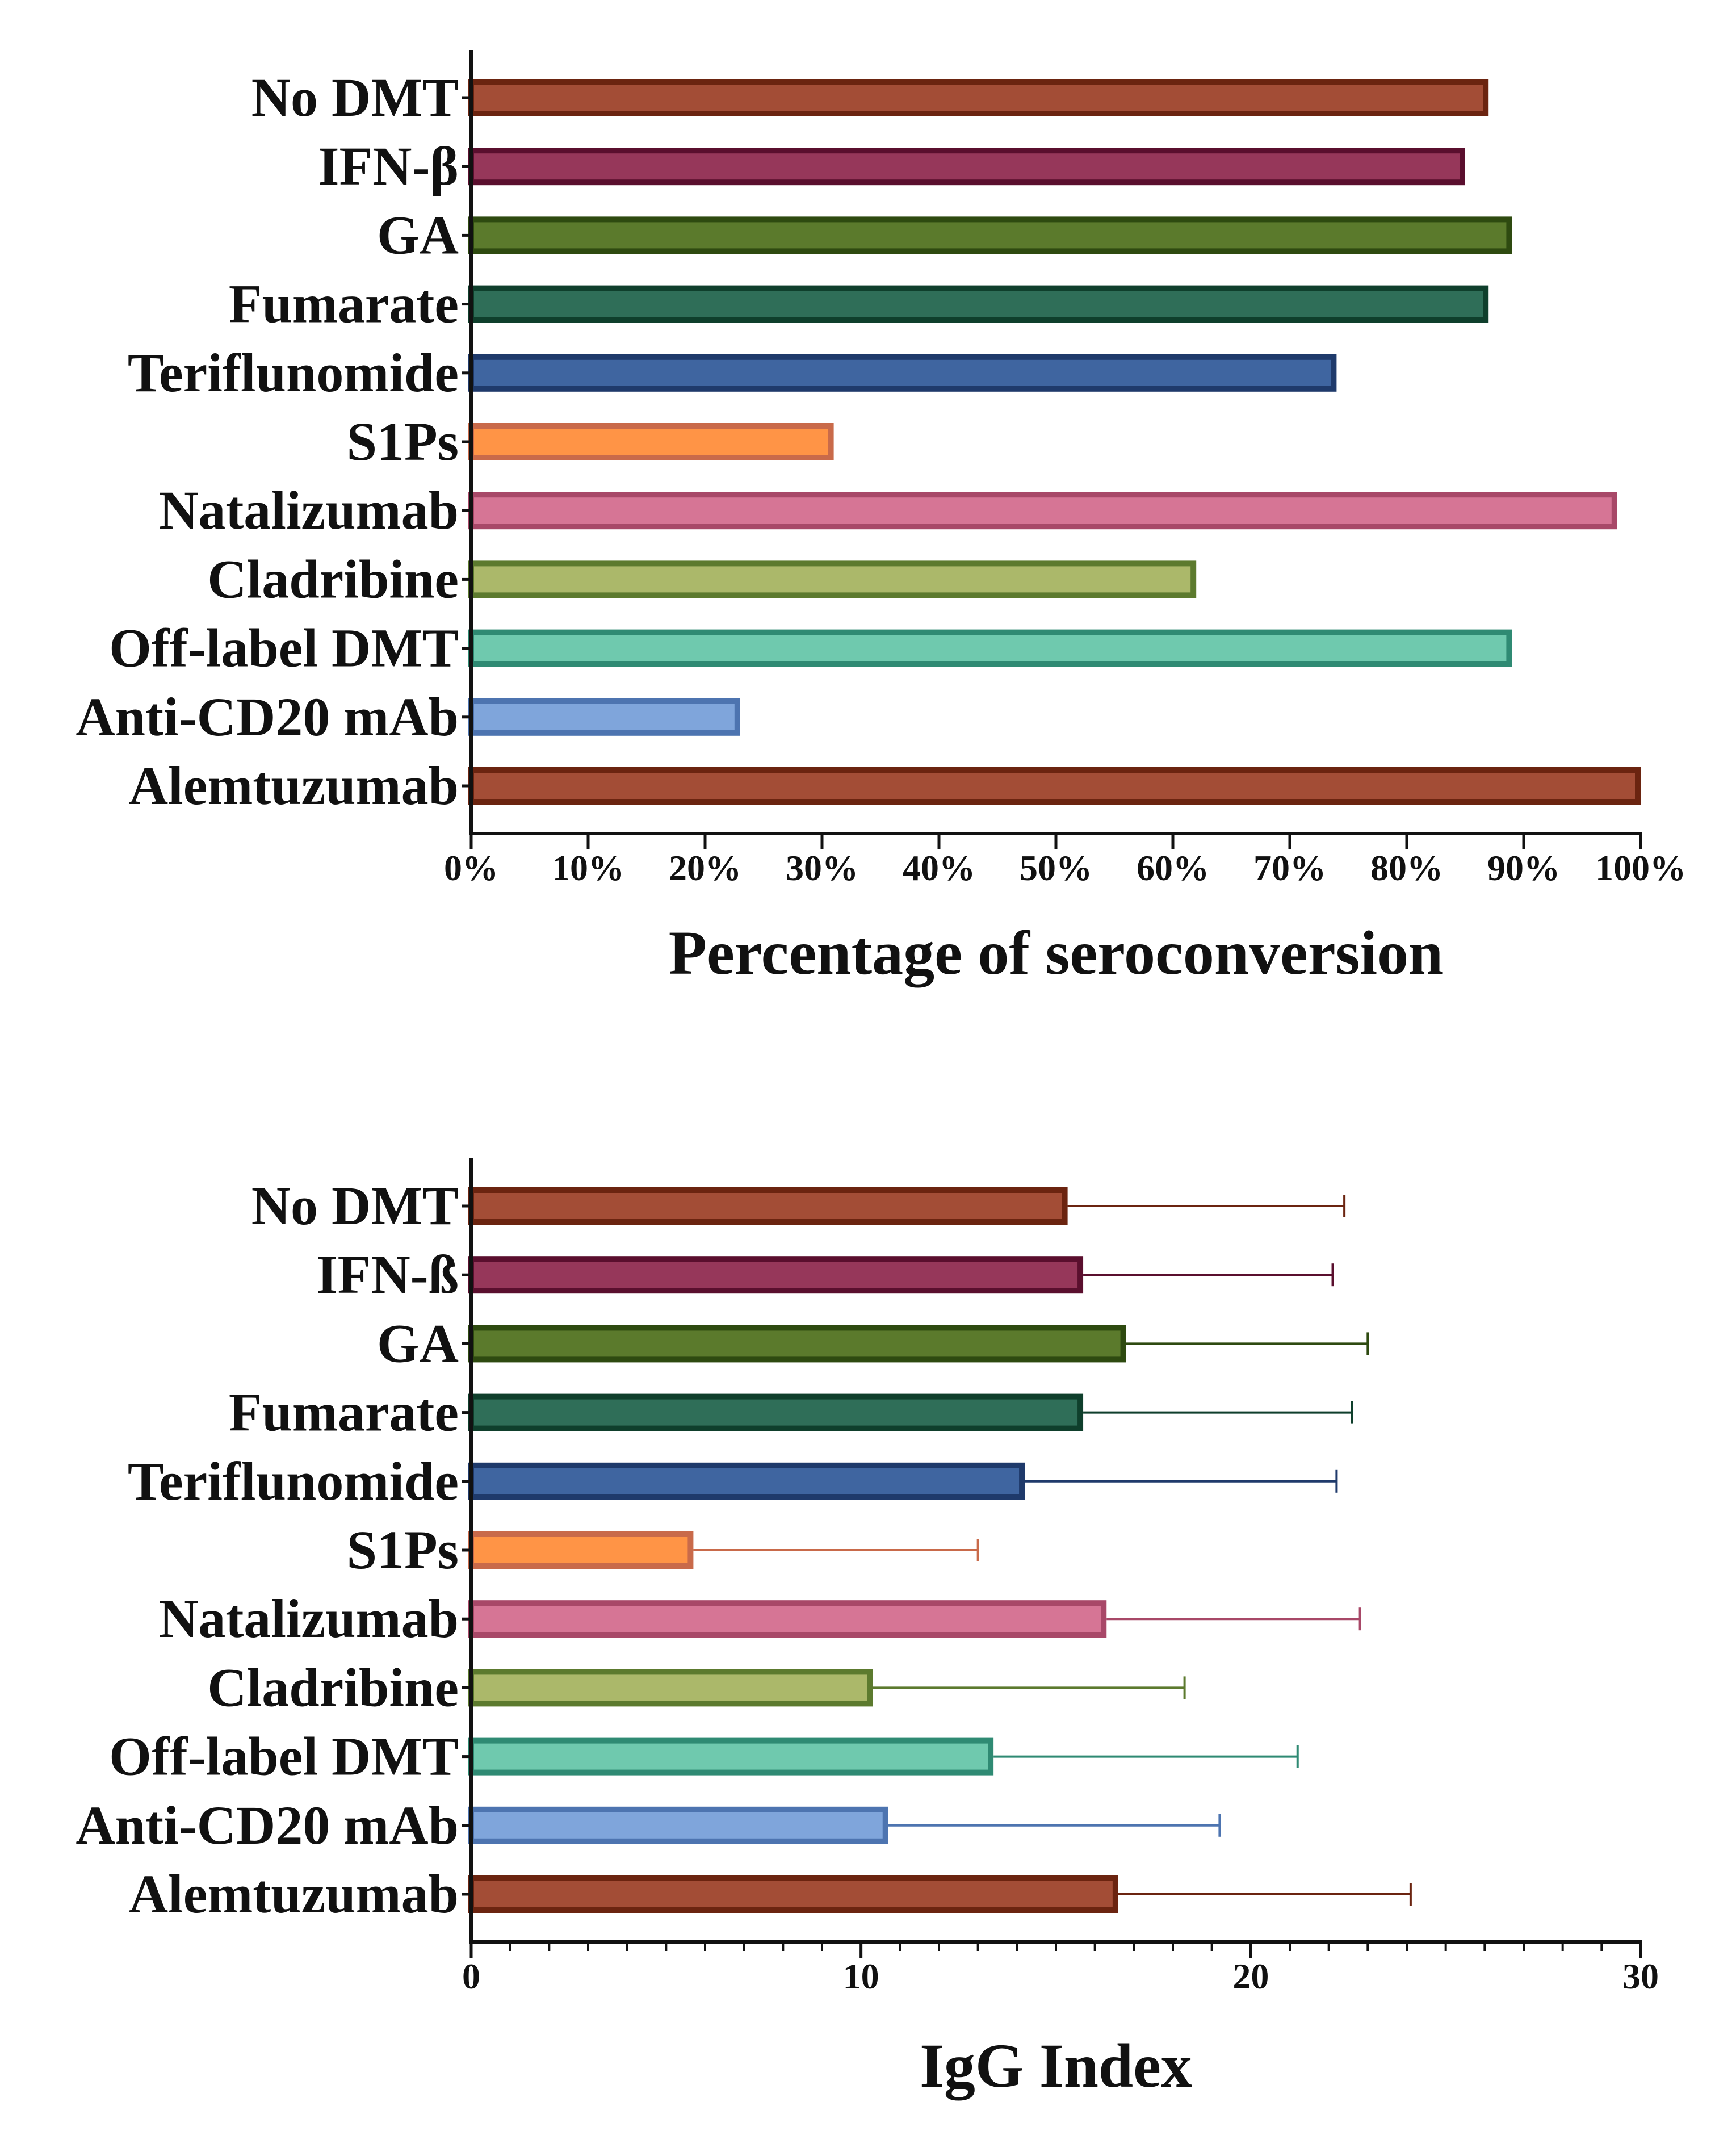 The height and width of the screenshot is (2152, 1736). Describe the element at coordinates (388, 166) in the screenshot. I see `category-label: IFN-β` at that location.